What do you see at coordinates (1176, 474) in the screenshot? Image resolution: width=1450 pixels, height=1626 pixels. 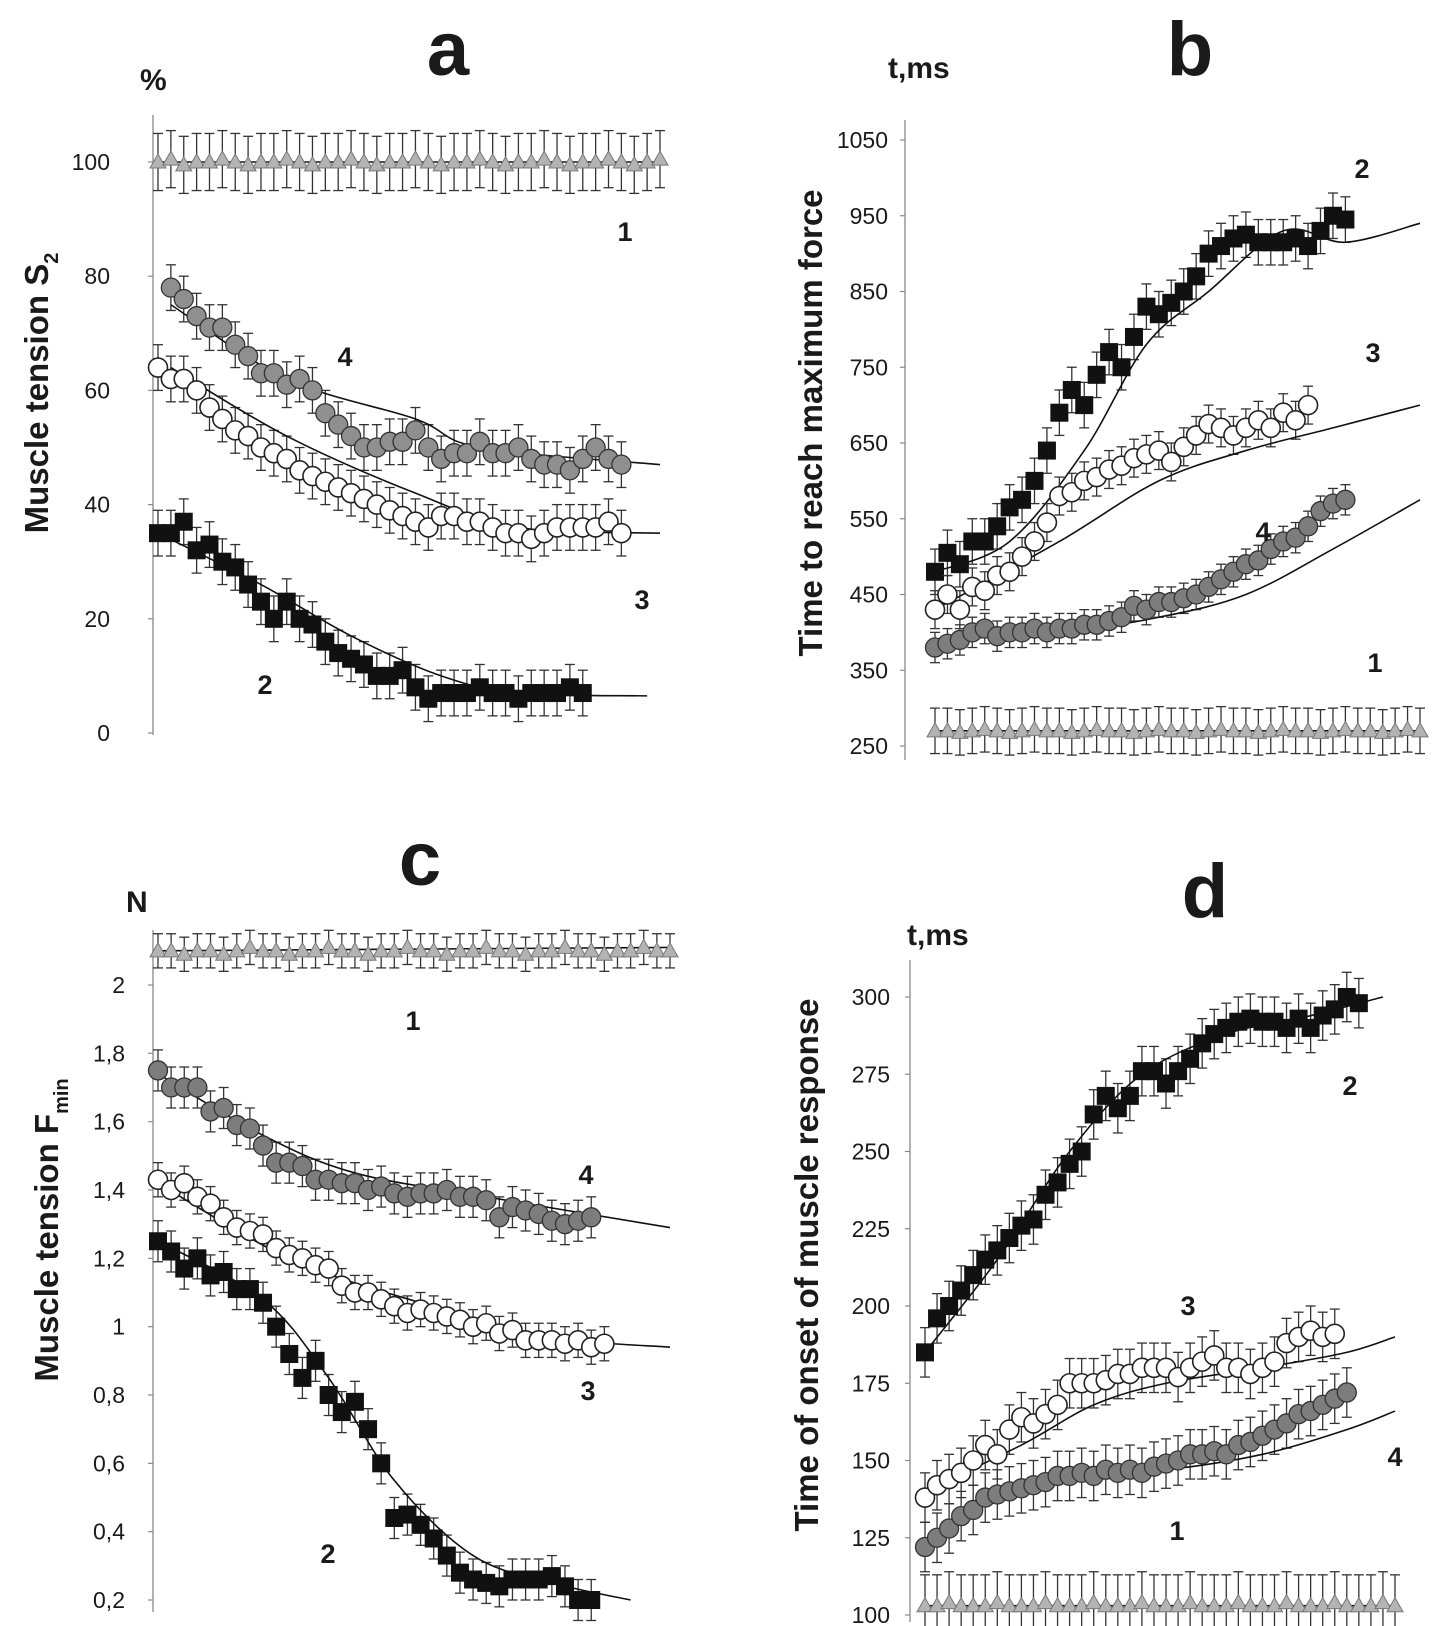 I see `panel-b-plot` at bounding box center [1176, 474].